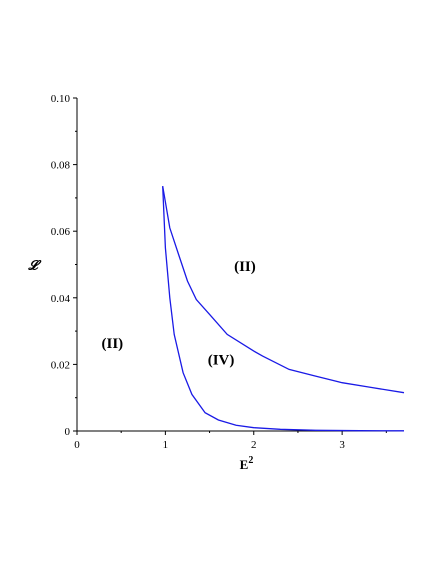 The image size is (436, 564). What do you see at coordinates (64, 265) in the screenshot?
I see `y-ticks: 0 0.02 0.04 0.06 0.08 0.10` at bounding box center [64, 265].